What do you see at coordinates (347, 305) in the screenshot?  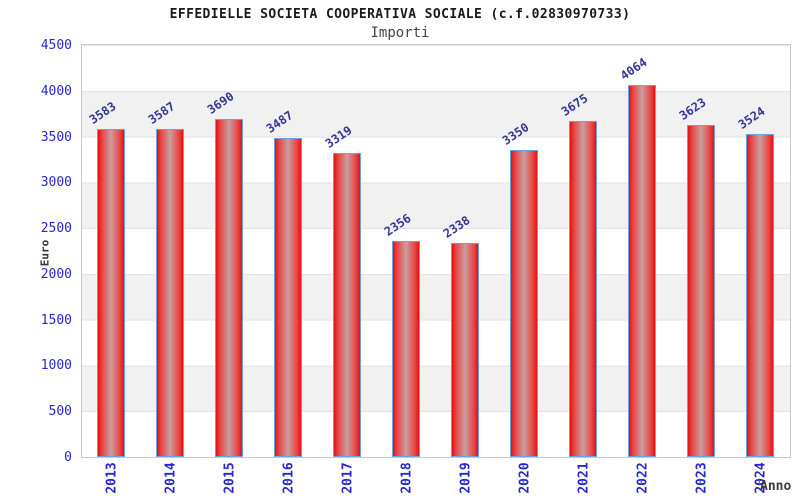 I see `bar-2017` at bounding box center [347, 305].